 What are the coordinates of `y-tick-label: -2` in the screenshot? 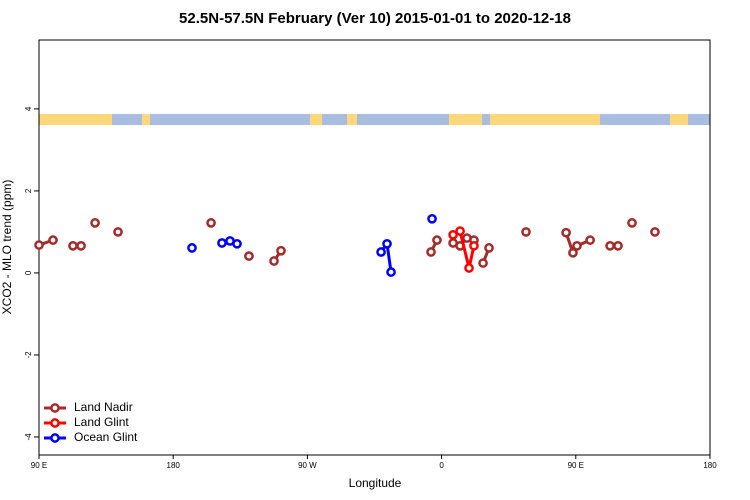 It's located at (28, 355).